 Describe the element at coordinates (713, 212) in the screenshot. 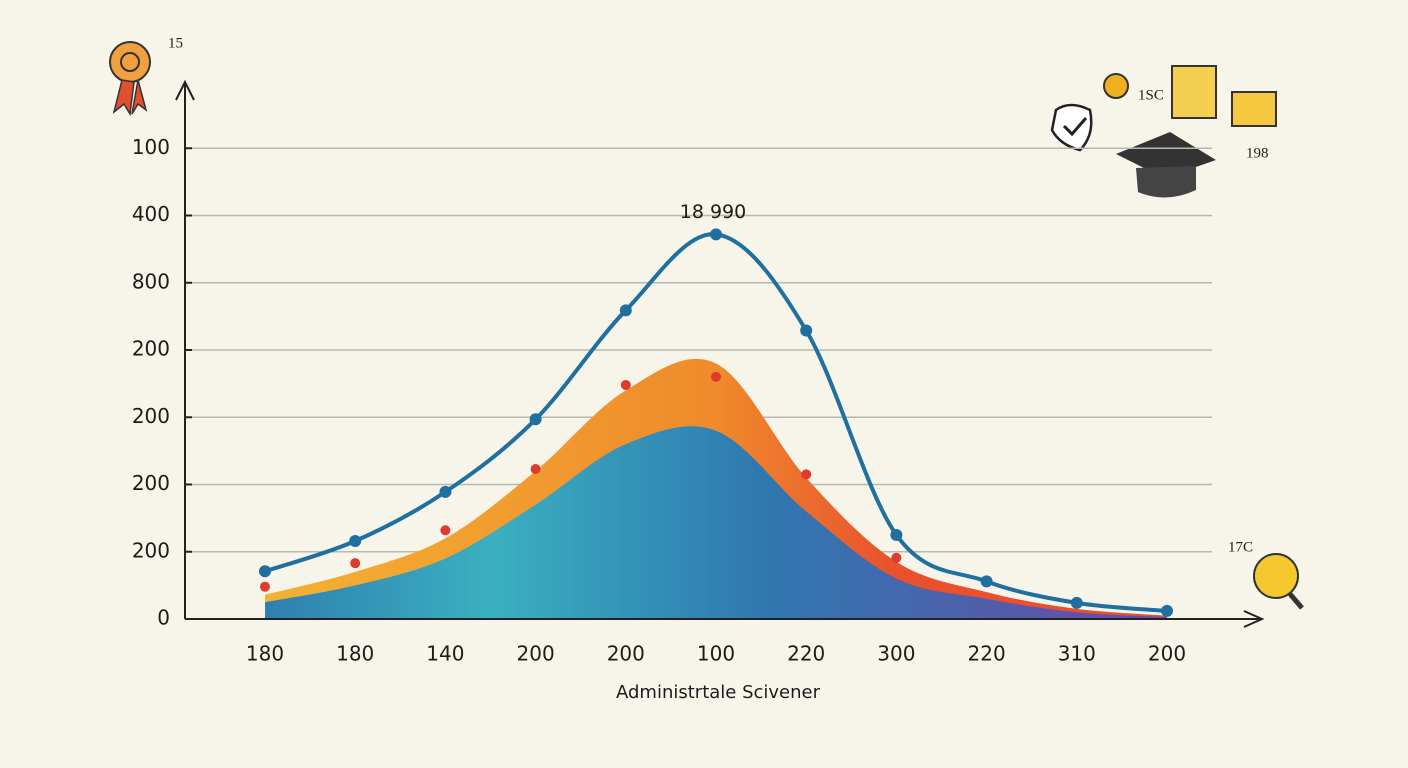

I see `annotation: 18 990` at that location.